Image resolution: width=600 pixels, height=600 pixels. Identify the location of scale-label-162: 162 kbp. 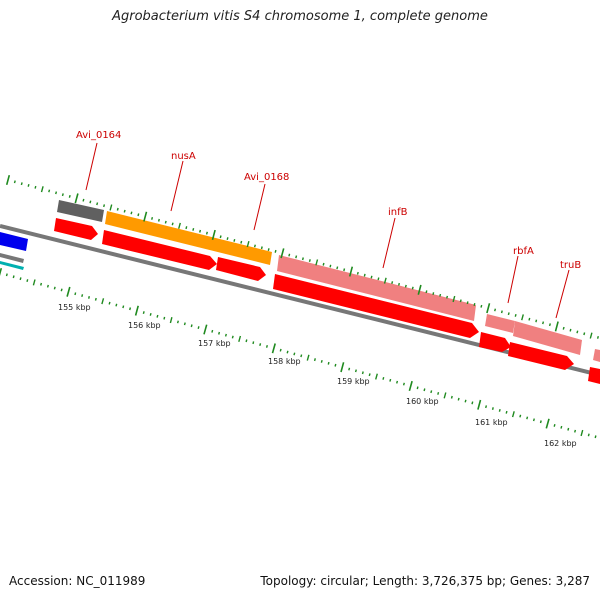
(560, 443).